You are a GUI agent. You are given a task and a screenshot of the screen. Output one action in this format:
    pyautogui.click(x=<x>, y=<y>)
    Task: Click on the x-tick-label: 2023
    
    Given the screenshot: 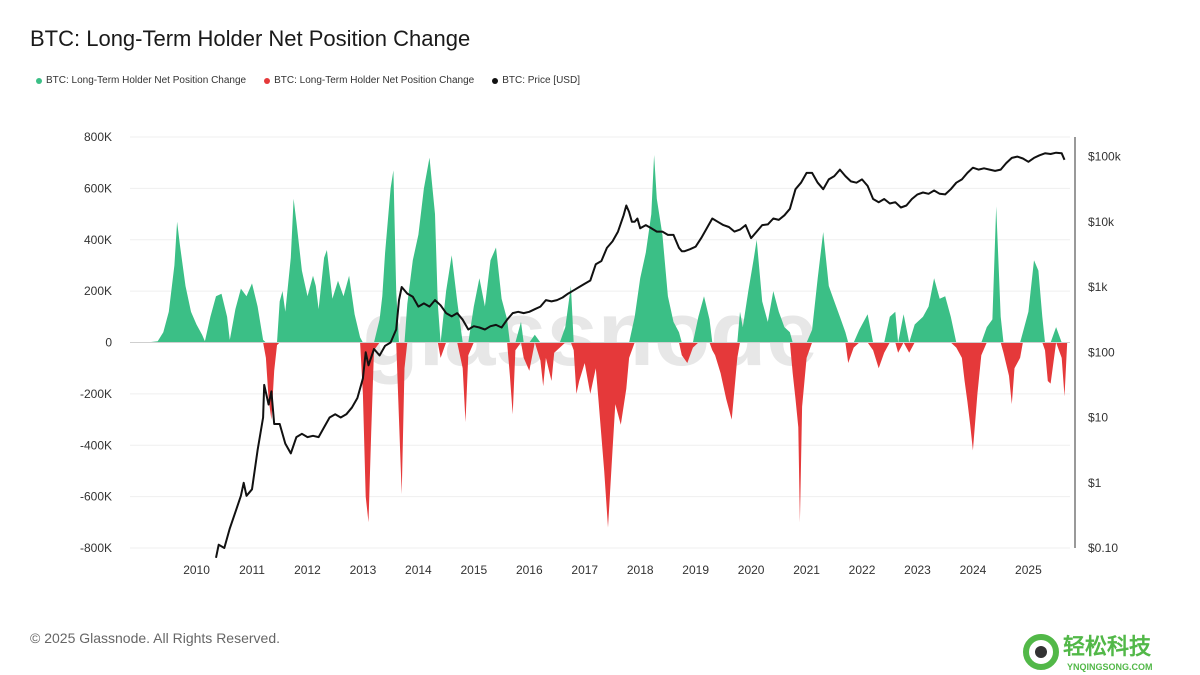 What is the action you would take?
    pyautogui.click(x=917, y=570)
    